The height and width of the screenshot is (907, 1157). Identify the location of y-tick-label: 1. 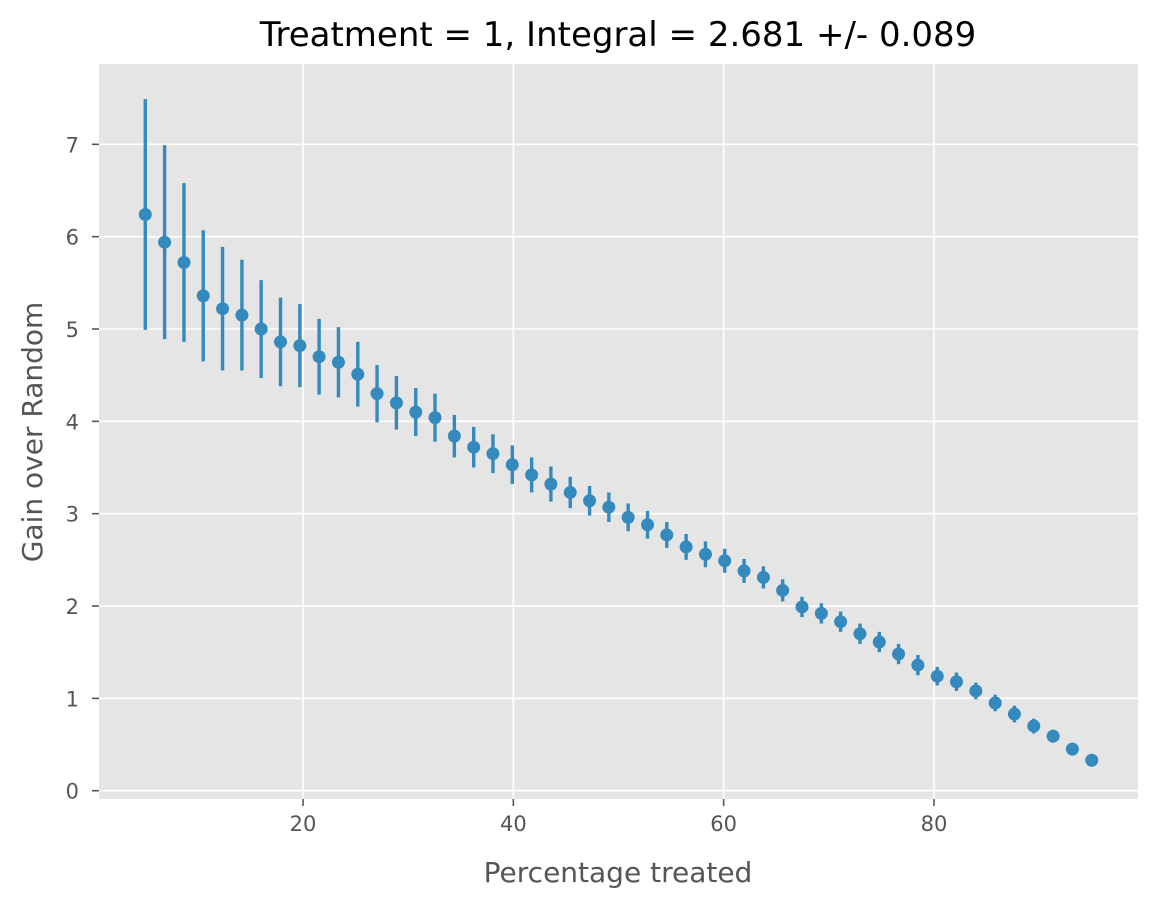
(72, 699).